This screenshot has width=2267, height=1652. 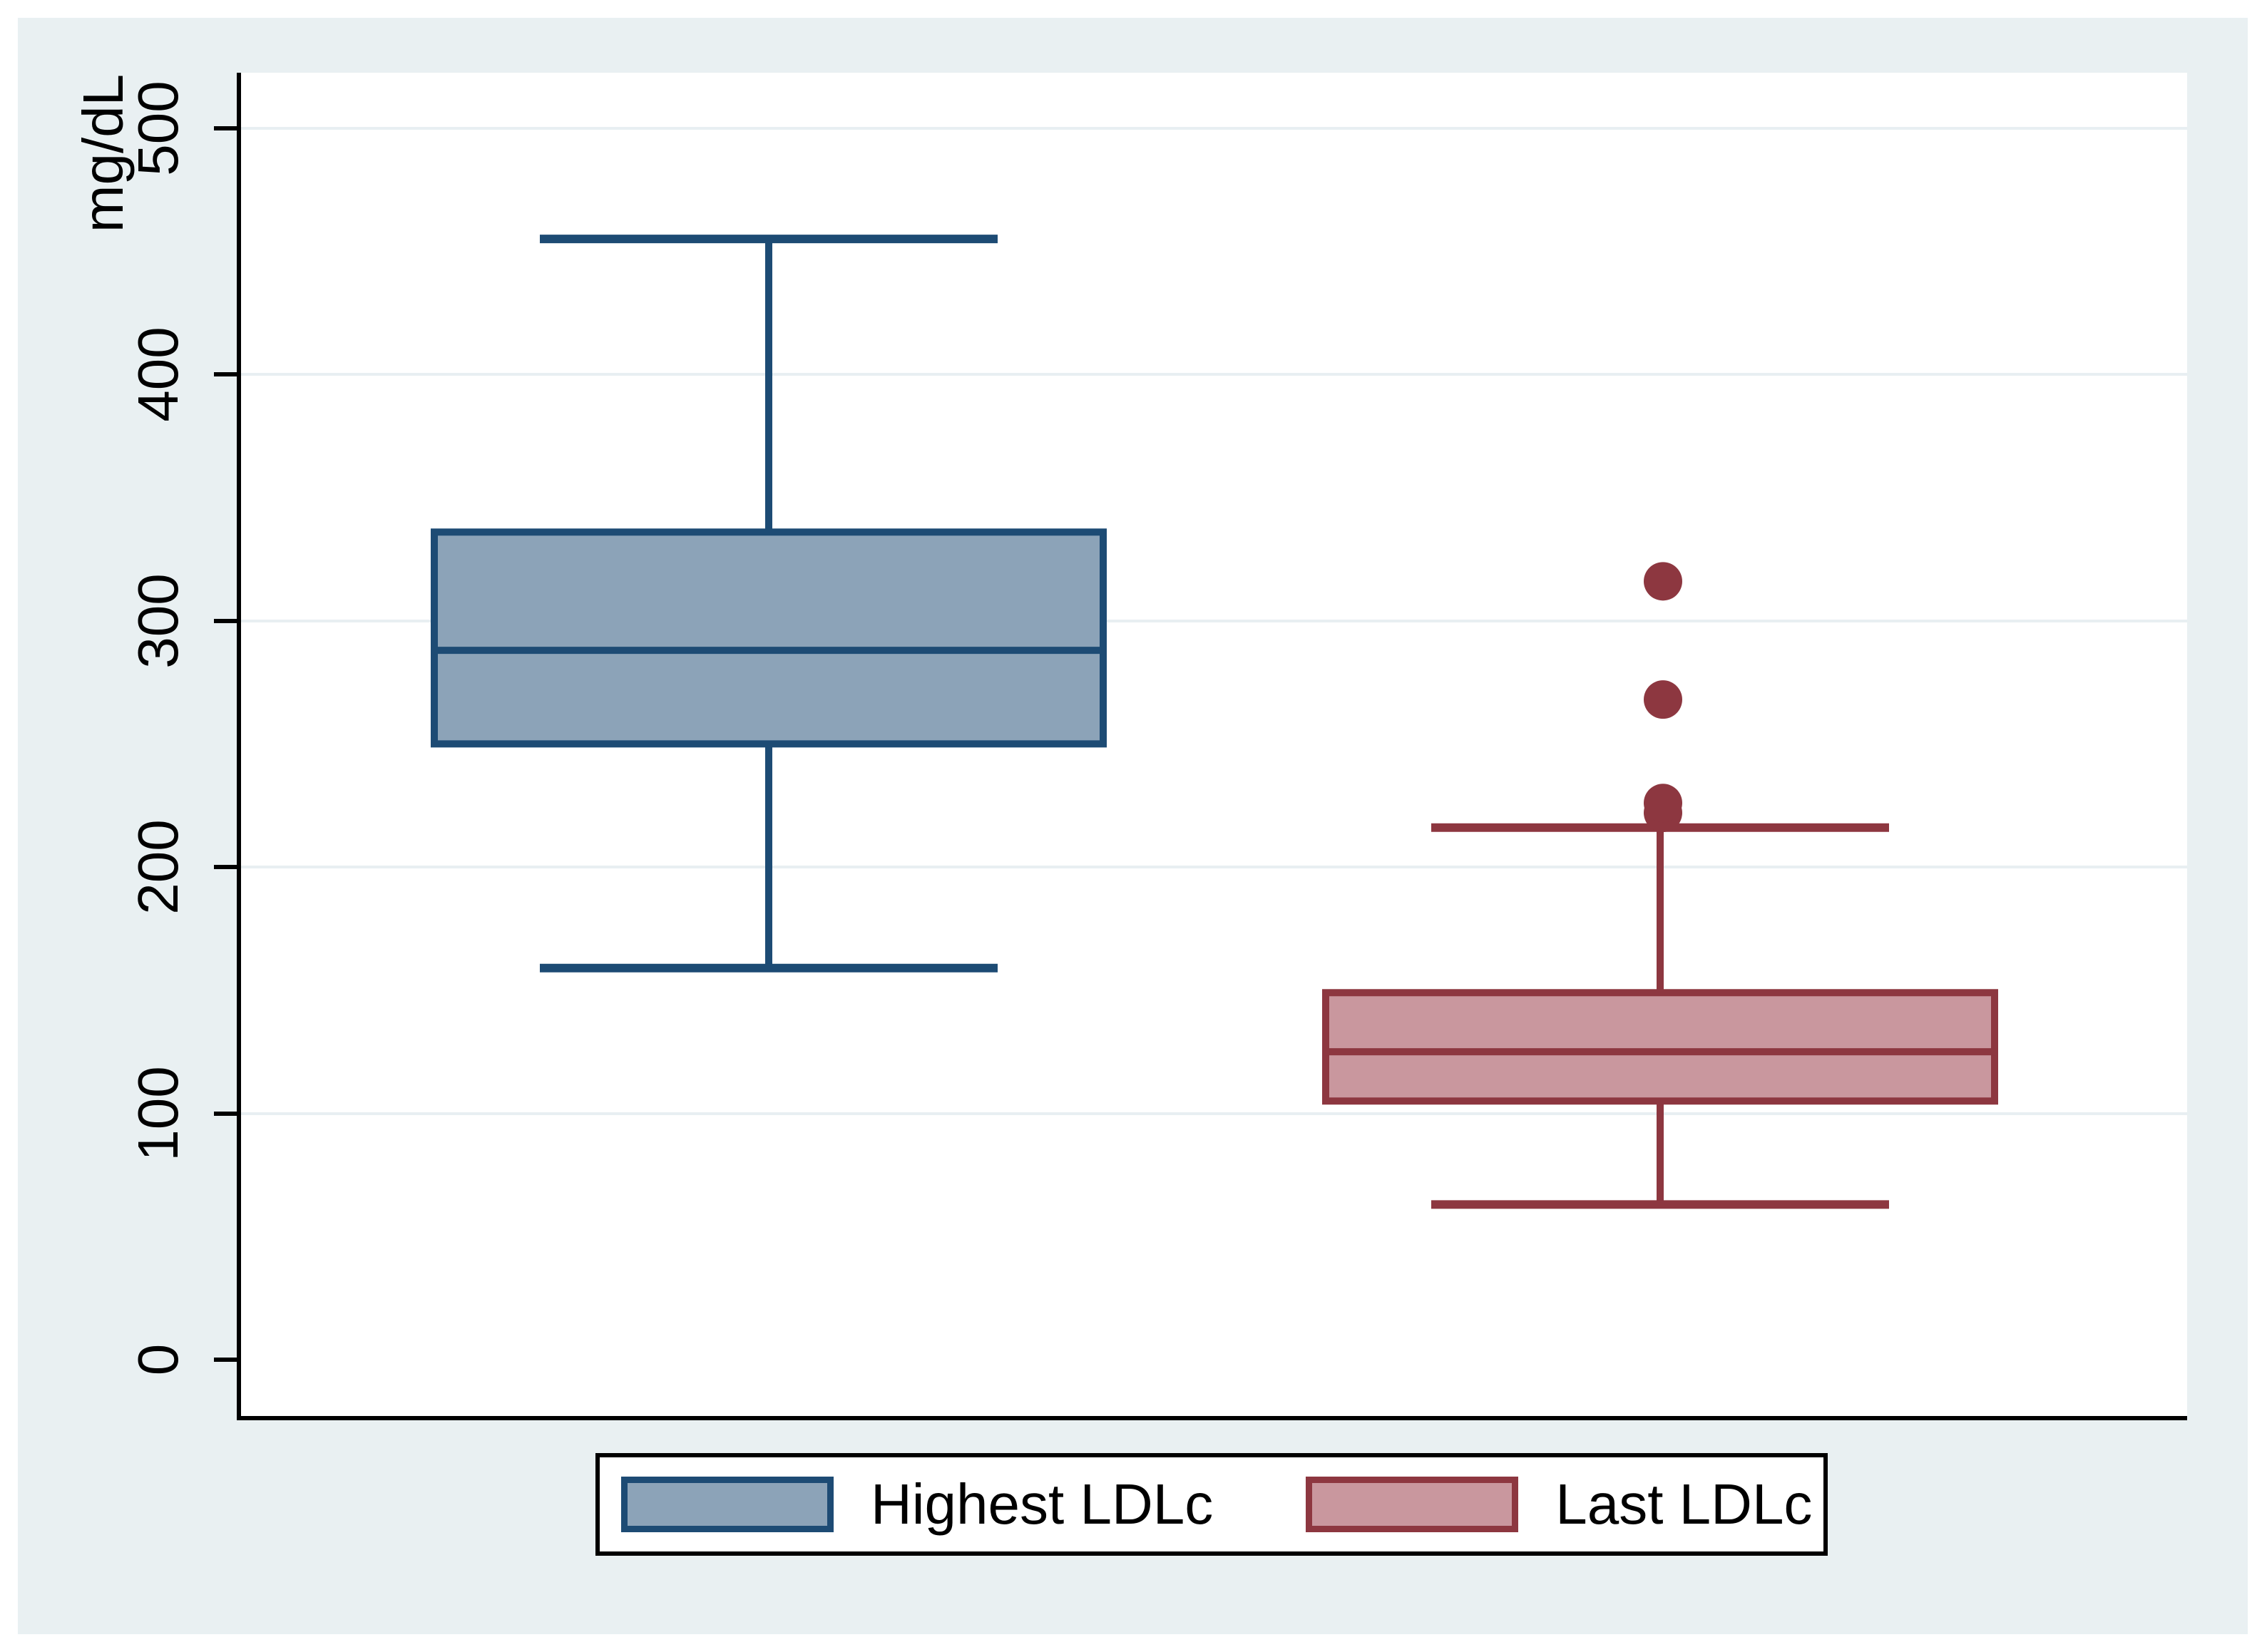 I want to click on highest-ldlc-swatch, so click(x=727, y=1504).